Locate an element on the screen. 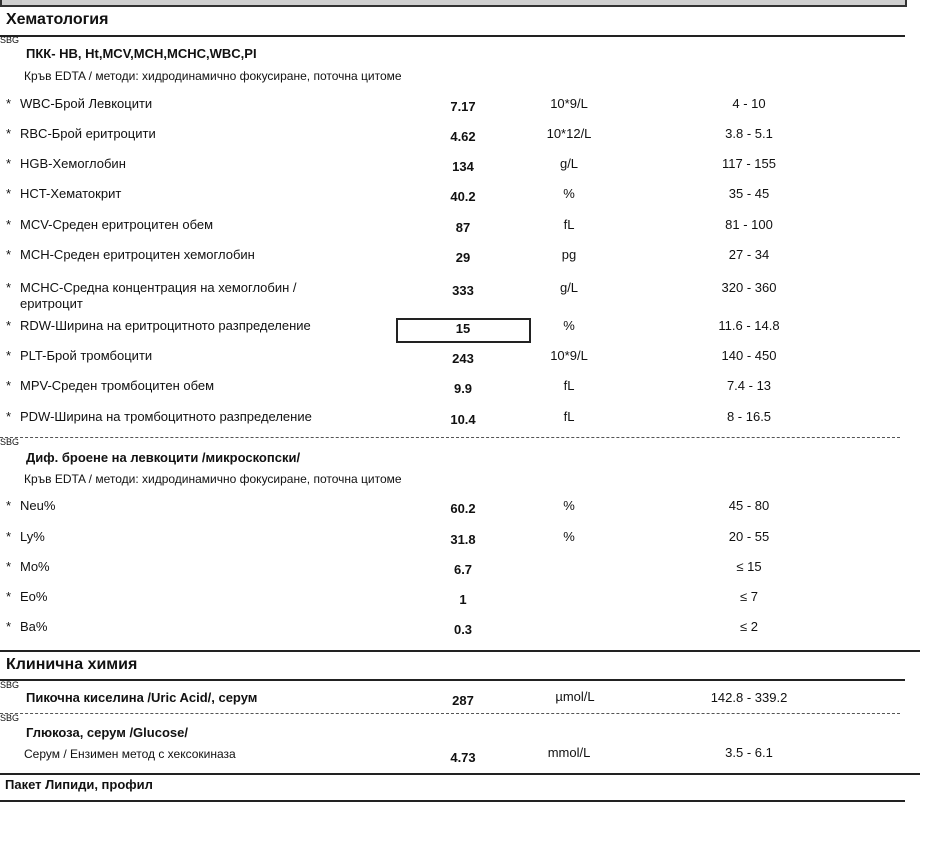  reference-range: 8 - 16.5 is located at coordinates (749, 416).